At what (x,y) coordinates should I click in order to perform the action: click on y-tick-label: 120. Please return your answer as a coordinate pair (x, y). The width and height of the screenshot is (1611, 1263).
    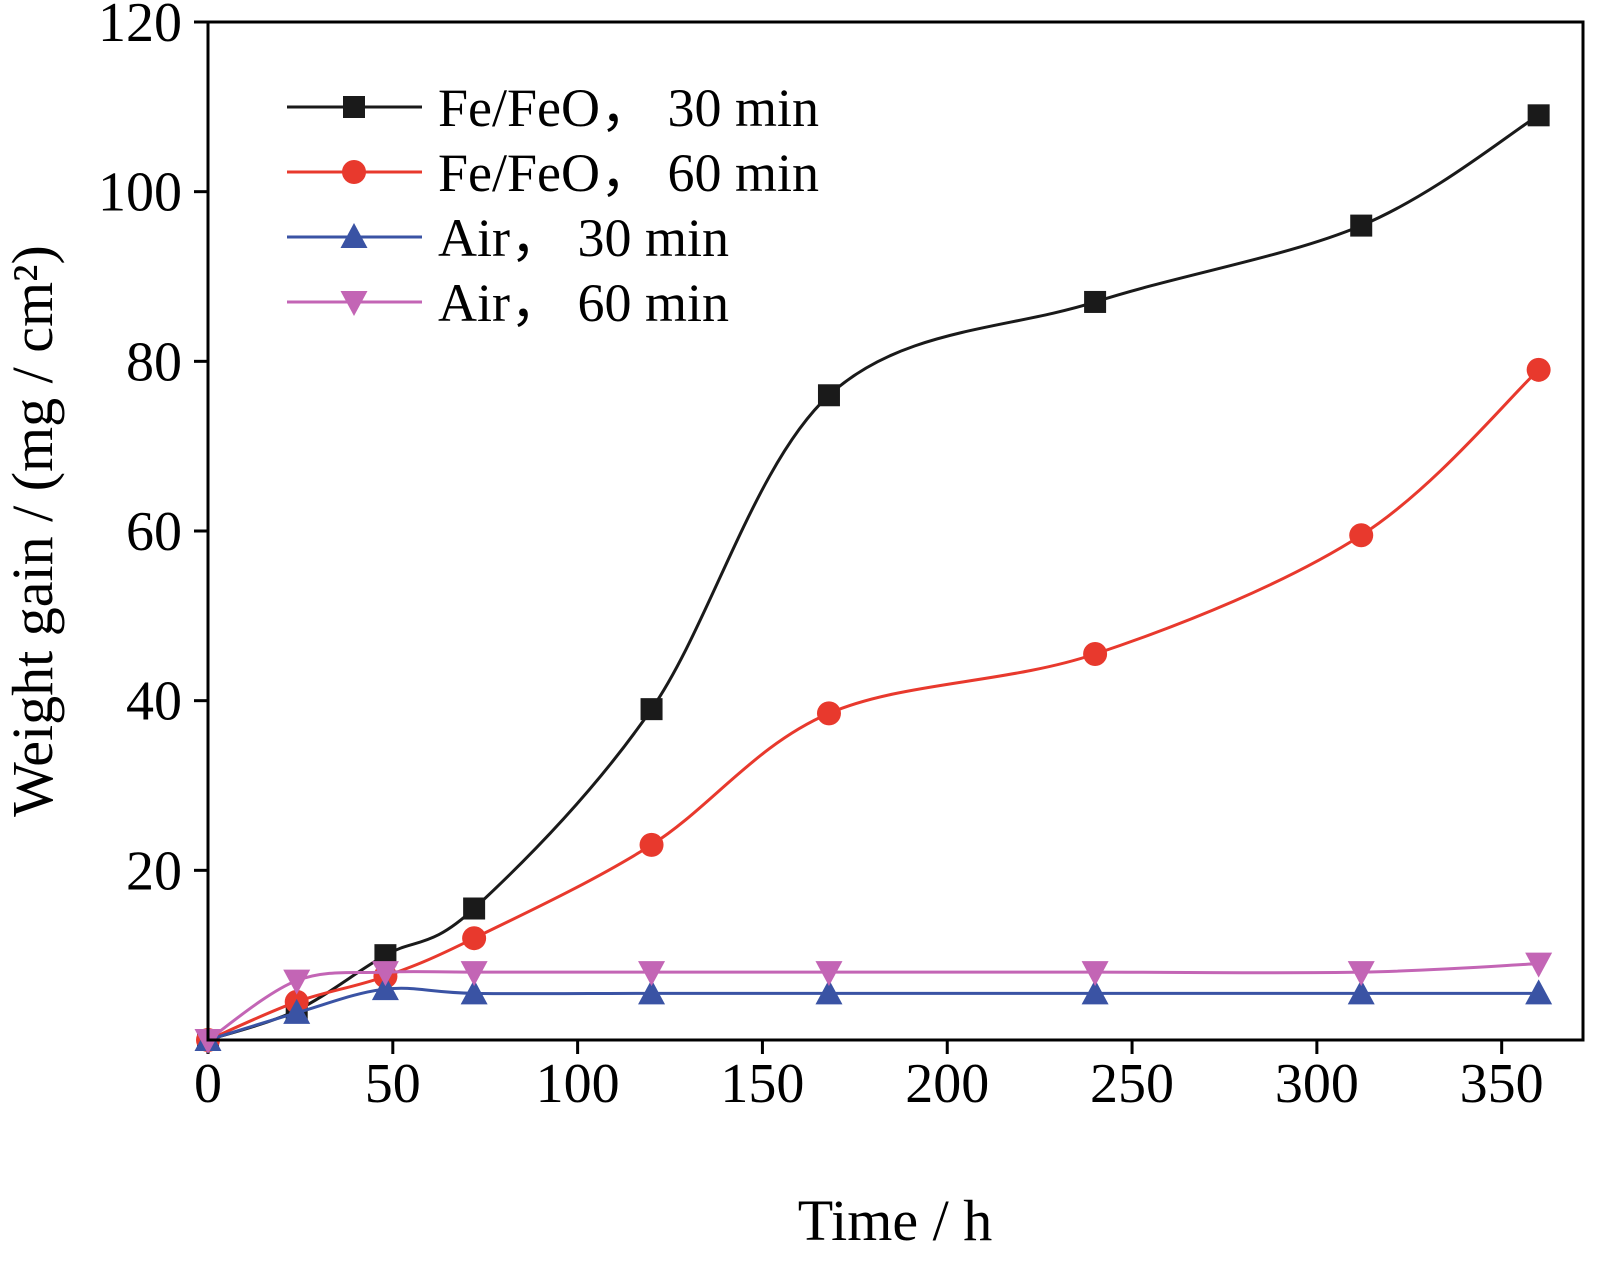
    Looking at the image, I should click on (140, 27).